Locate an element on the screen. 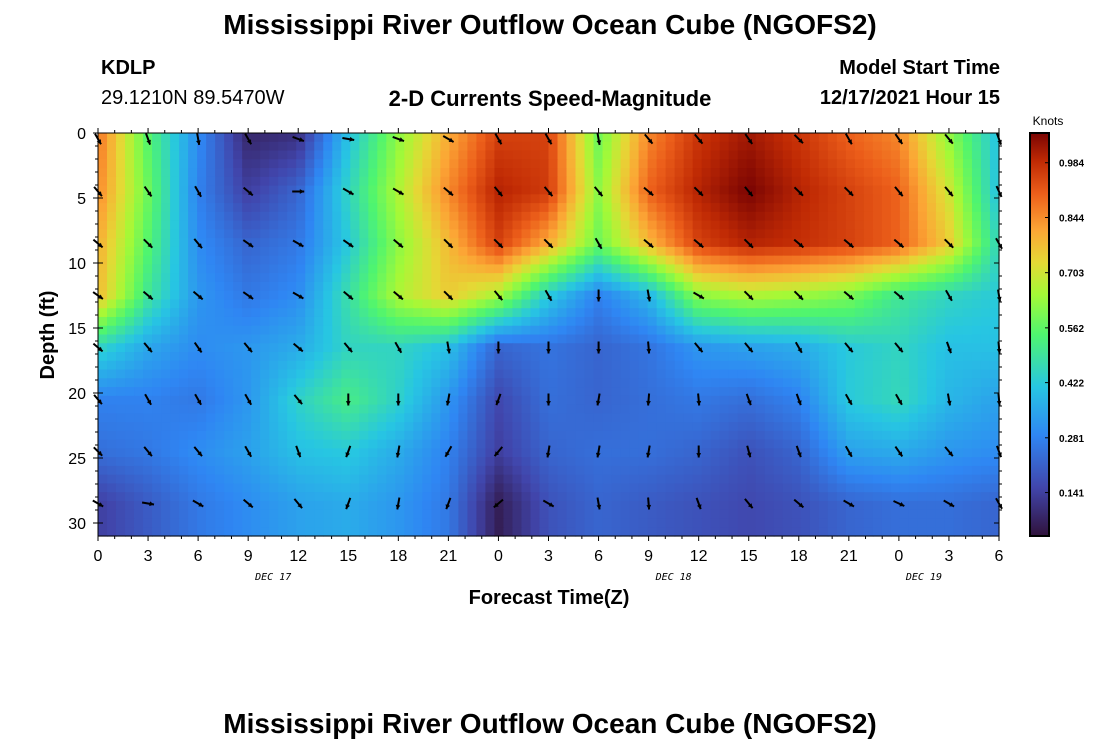 The image size is (1100, 750). x-axis-label: Forecast Time(Z) is located at coordinates (549, 598).